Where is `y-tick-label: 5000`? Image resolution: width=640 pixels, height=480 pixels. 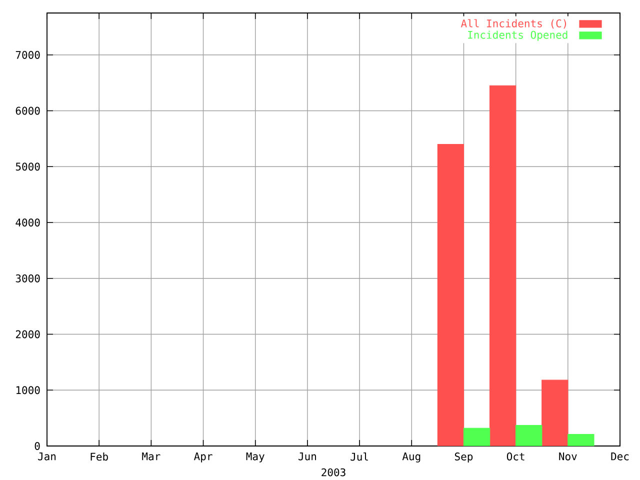 y-tick-label: 5000 is located at coordinates (28, 166).